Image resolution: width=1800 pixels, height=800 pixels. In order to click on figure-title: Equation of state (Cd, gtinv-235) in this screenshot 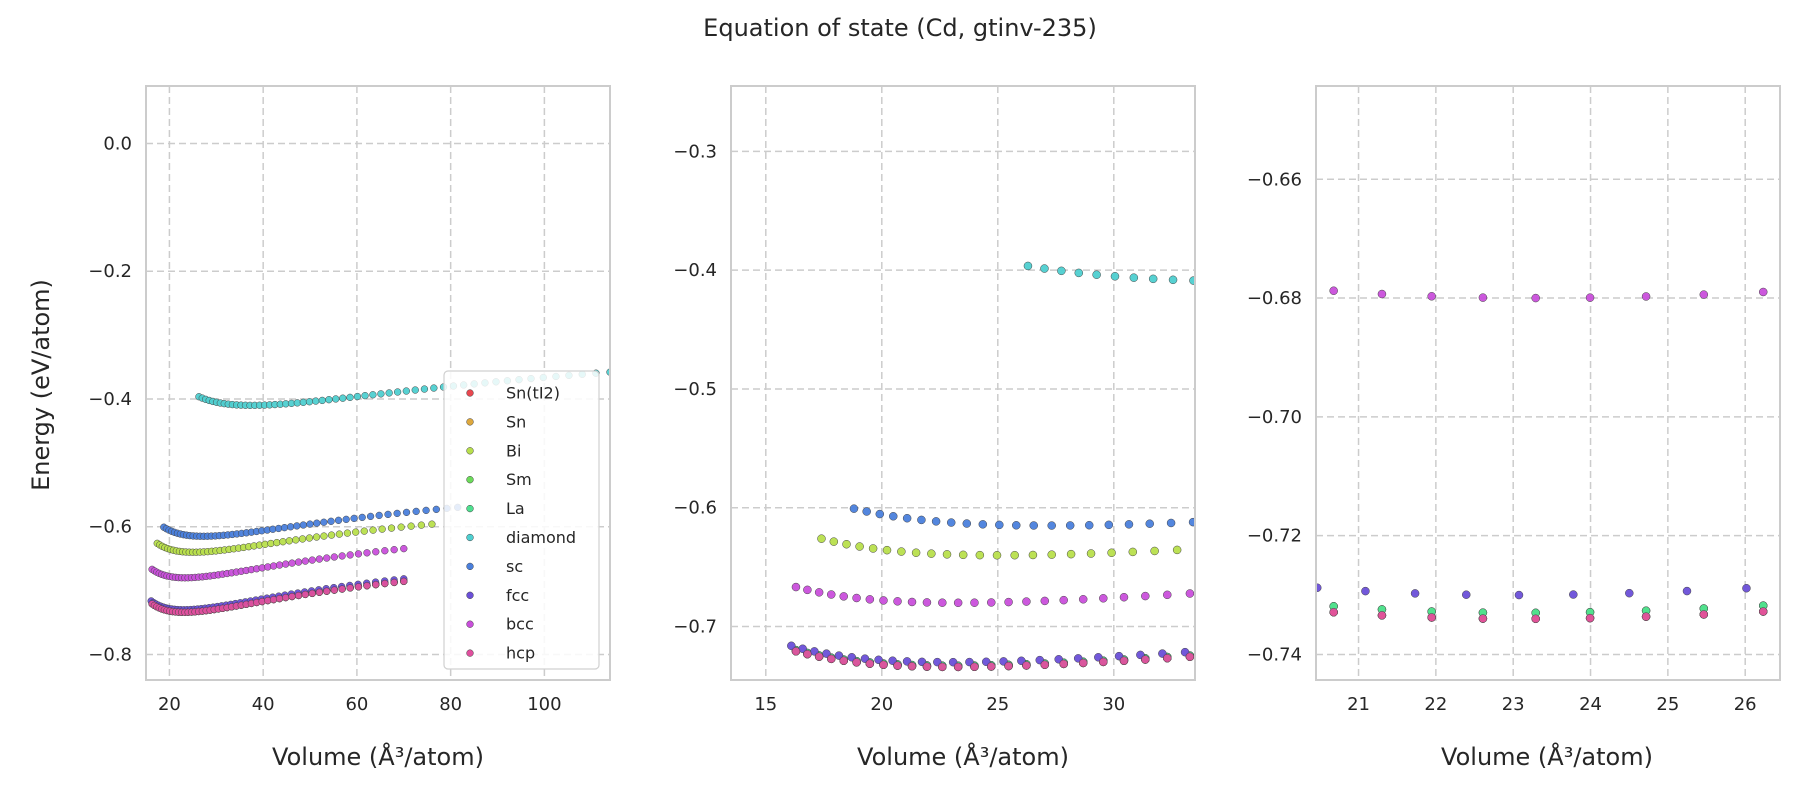, I will do `click(900, 28)`.